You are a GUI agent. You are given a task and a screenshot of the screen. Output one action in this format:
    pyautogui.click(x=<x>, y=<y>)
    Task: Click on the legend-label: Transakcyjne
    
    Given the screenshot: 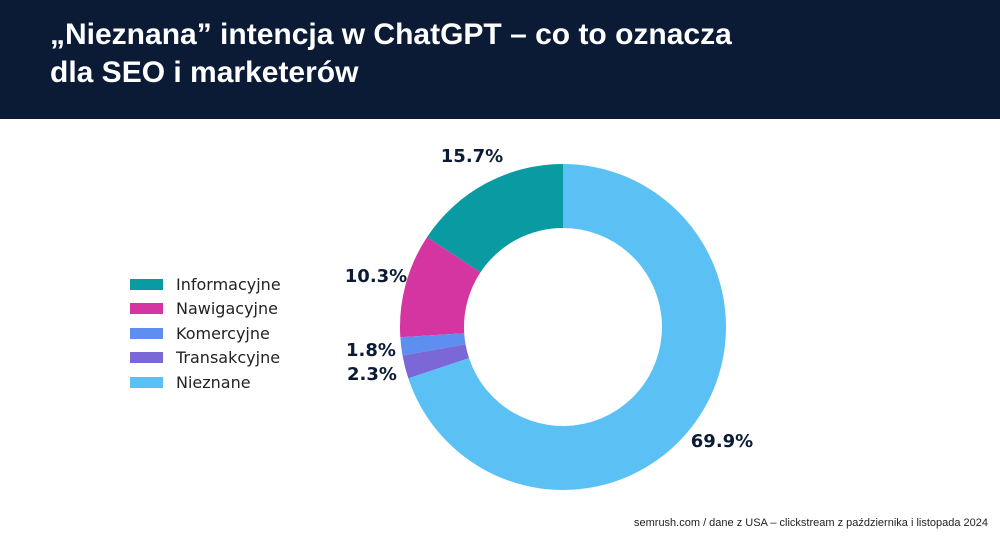 What is the action you would take?
    pyautogui.click(x=228, y=358)
    